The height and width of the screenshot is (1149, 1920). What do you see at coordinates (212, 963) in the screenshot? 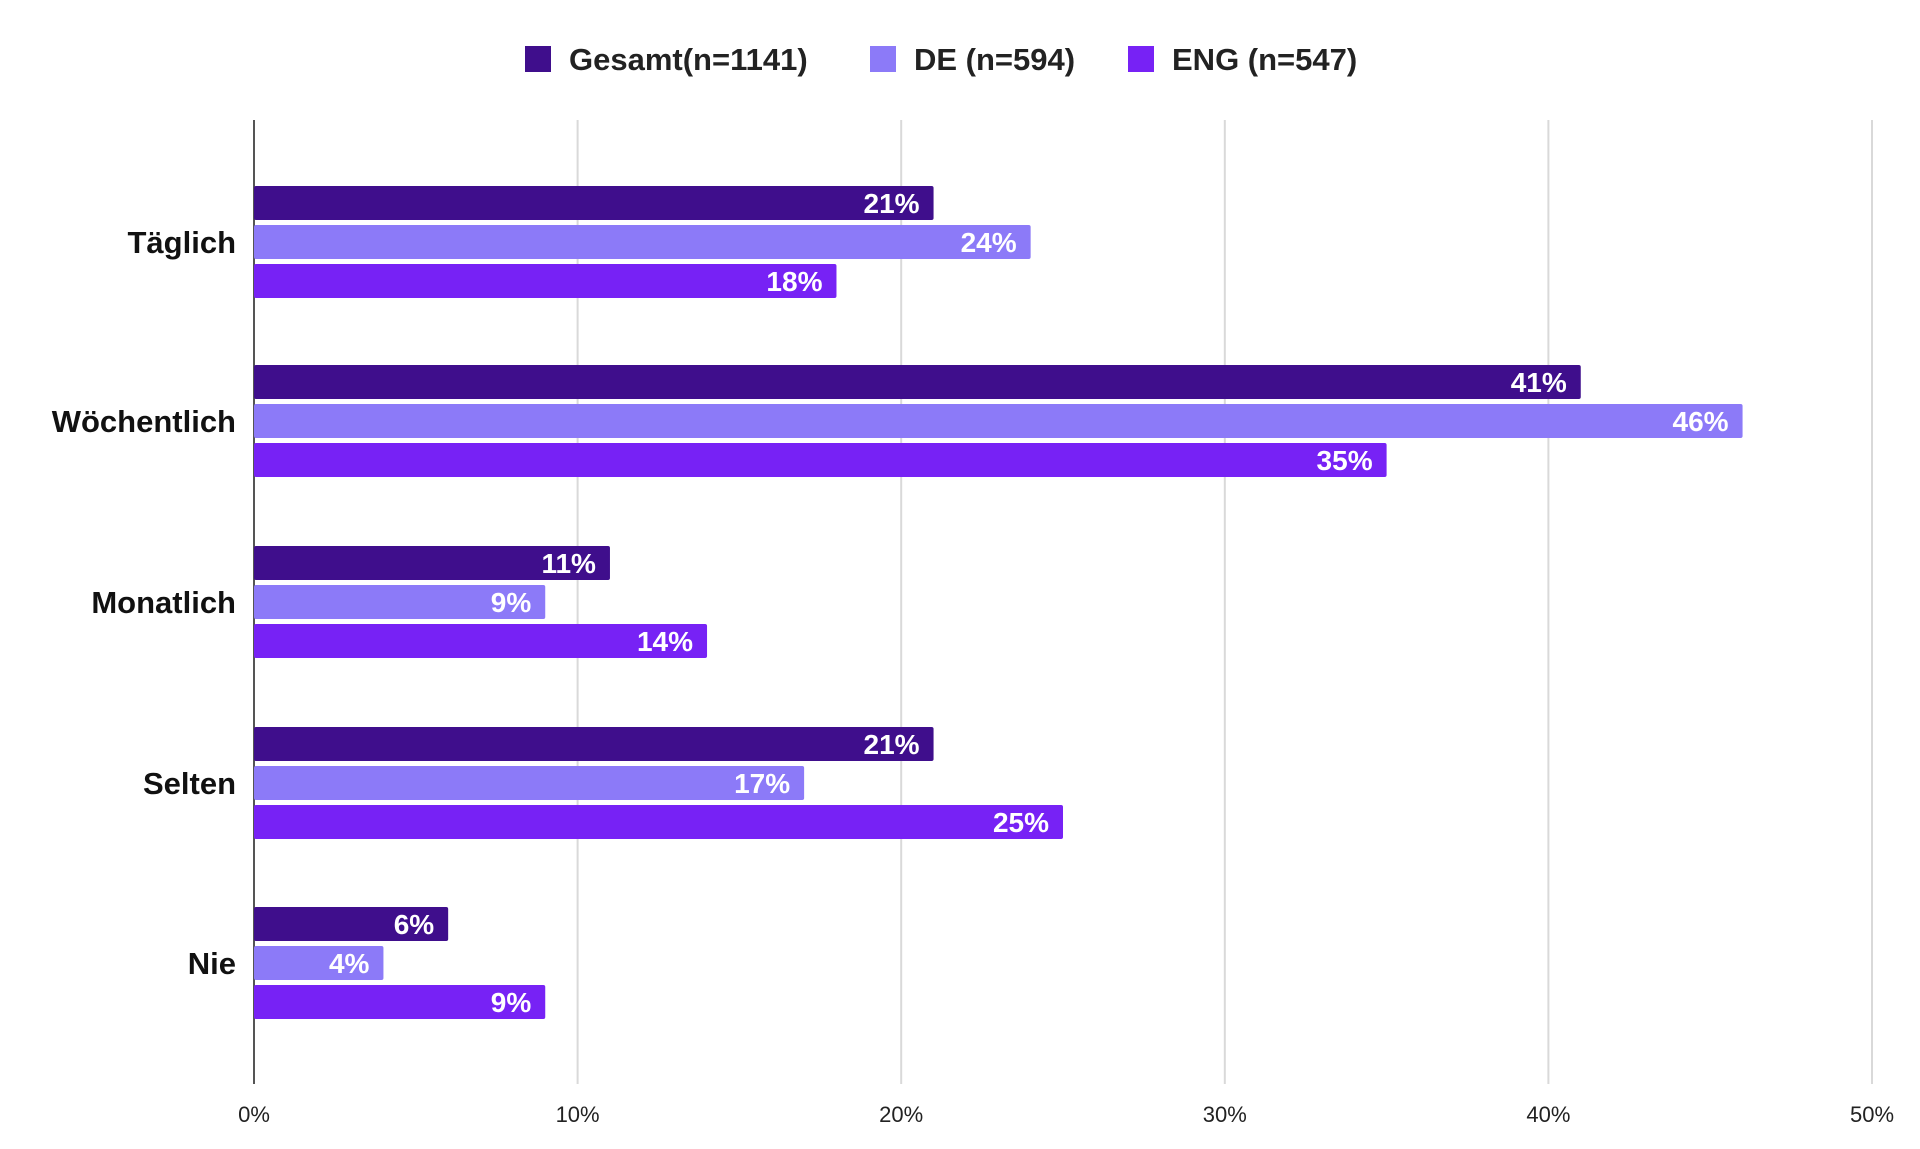
I see `category-label: Nie` at bounding box center [212, 963].